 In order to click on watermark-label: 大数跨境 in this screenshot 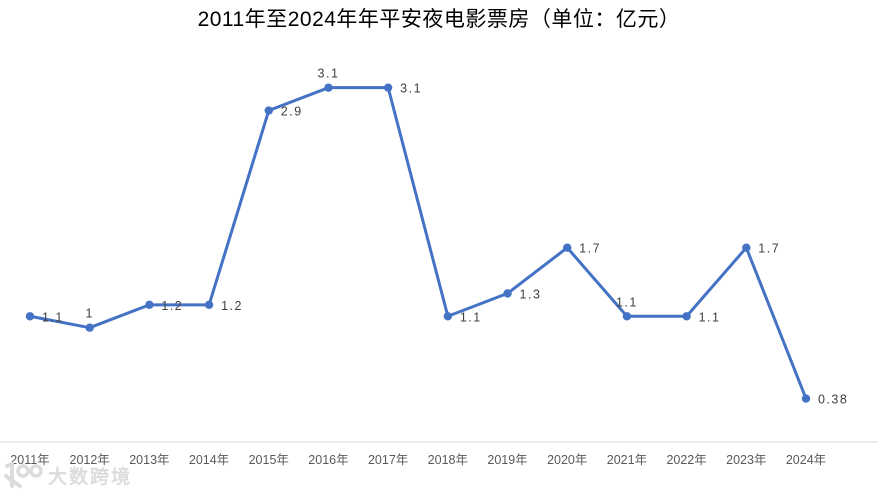, I will do `click(90, 477)`.